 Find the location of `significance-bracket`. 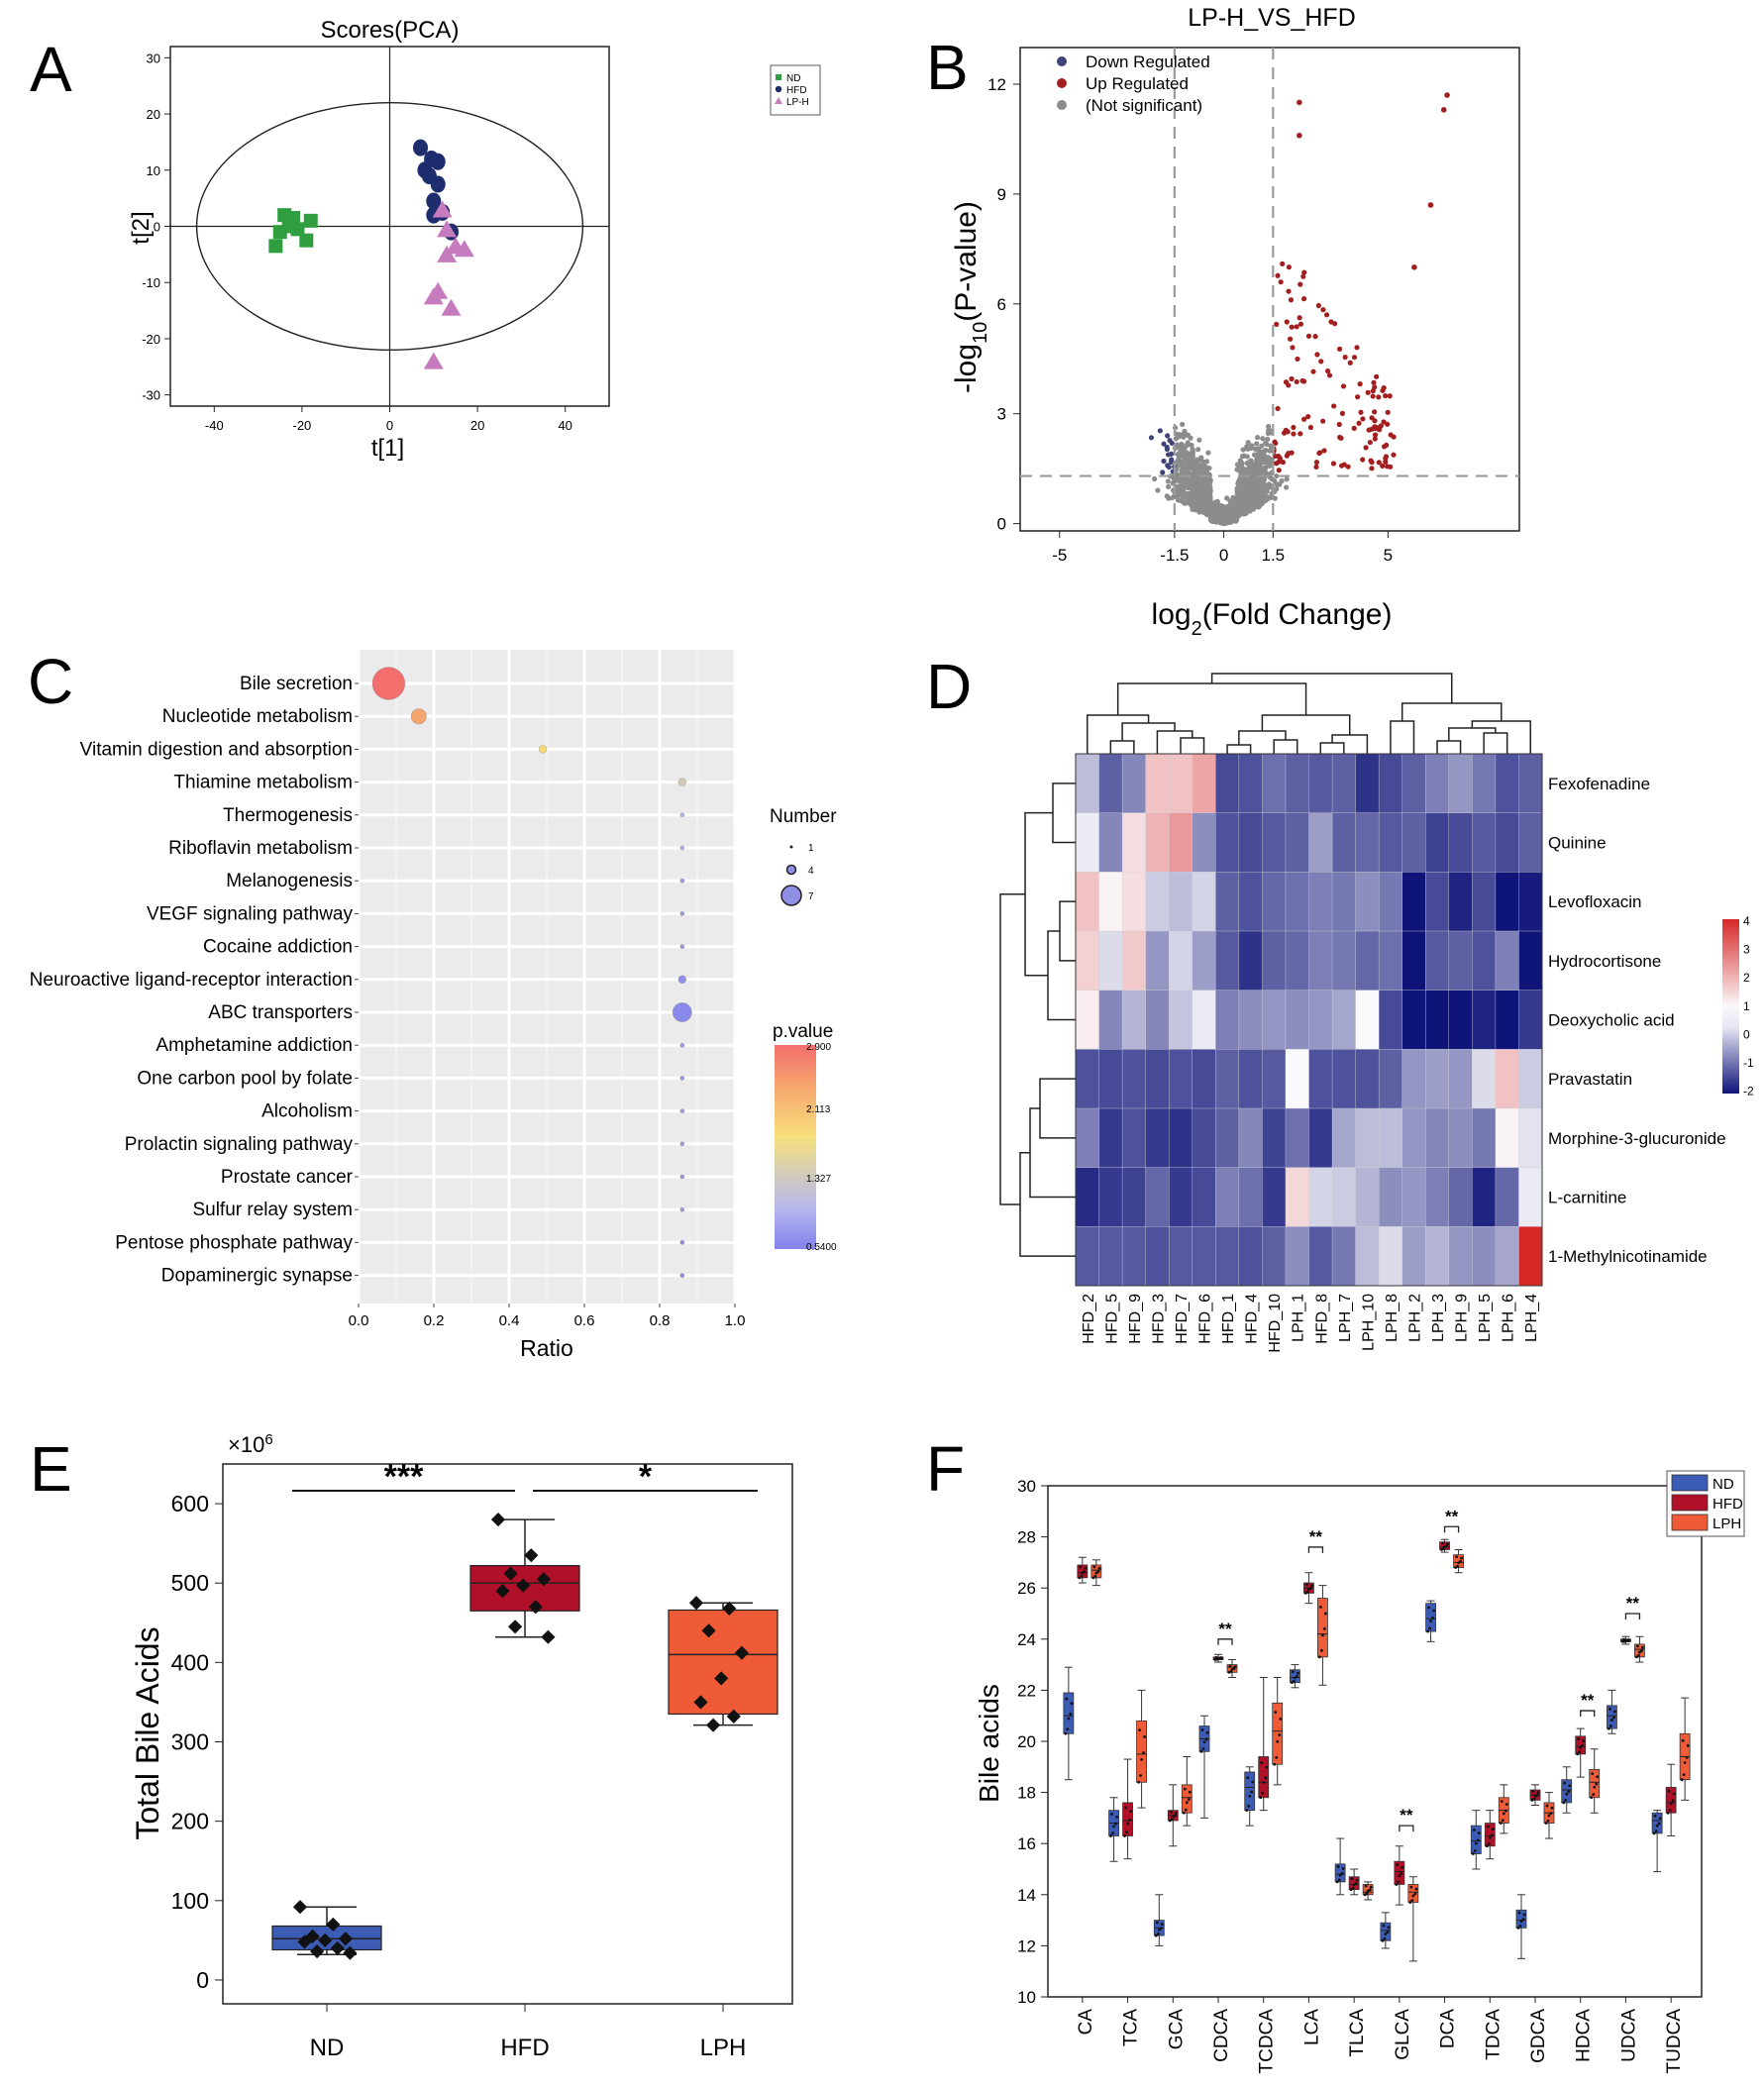

significance-bracket is located at coordinates (1315, 1550).